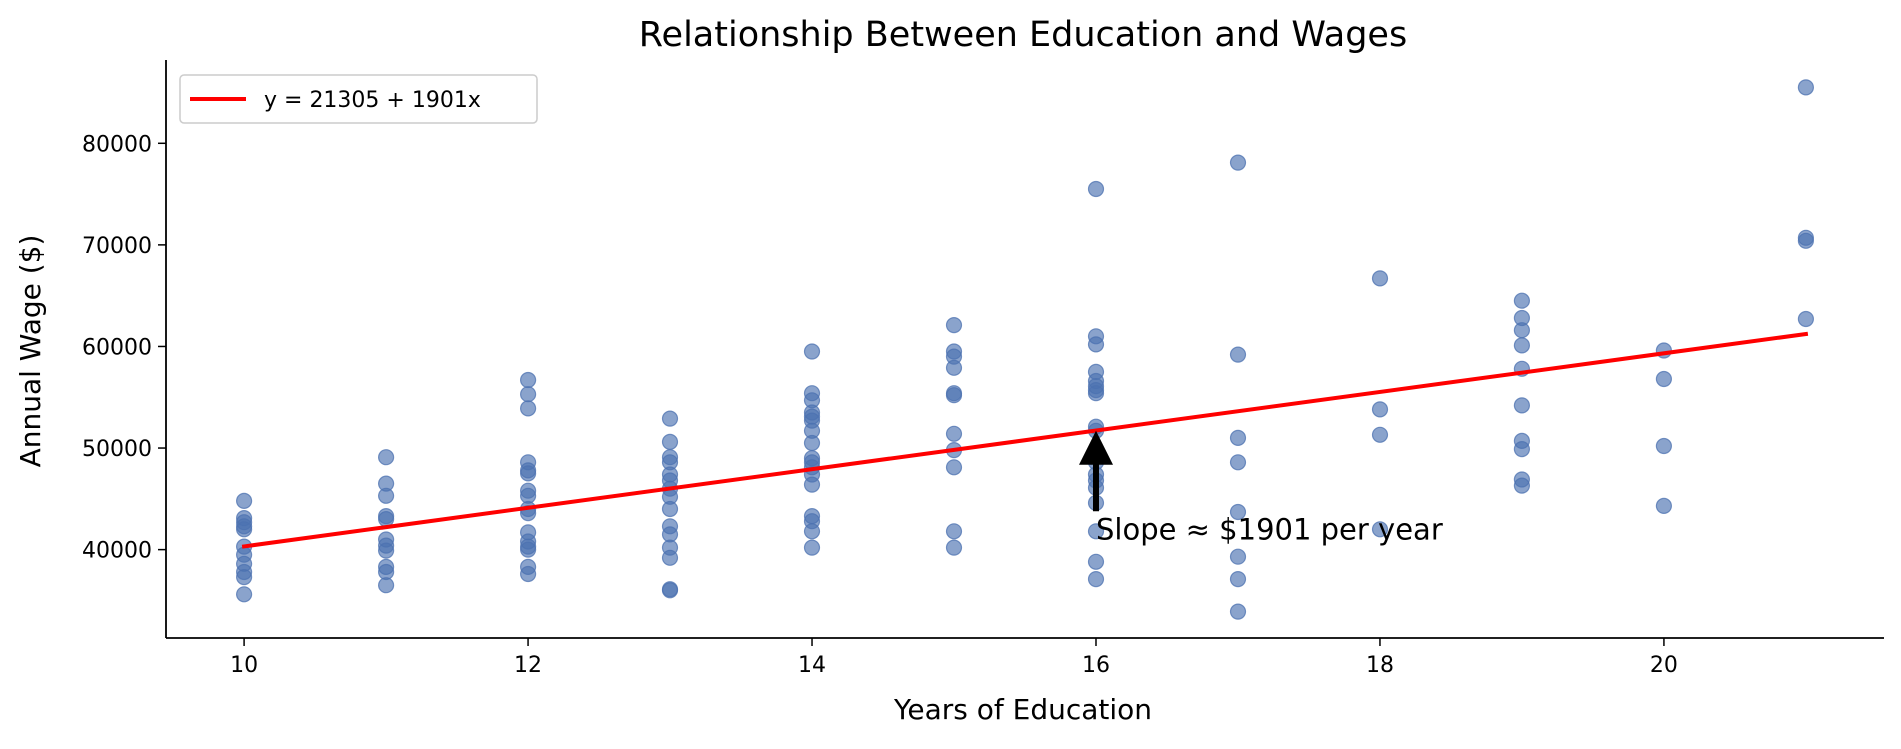  What do you see at coordinates (117, 347) in the screenshot?
I see `y-tick-label: 60000` at bounding box center [117, 347].